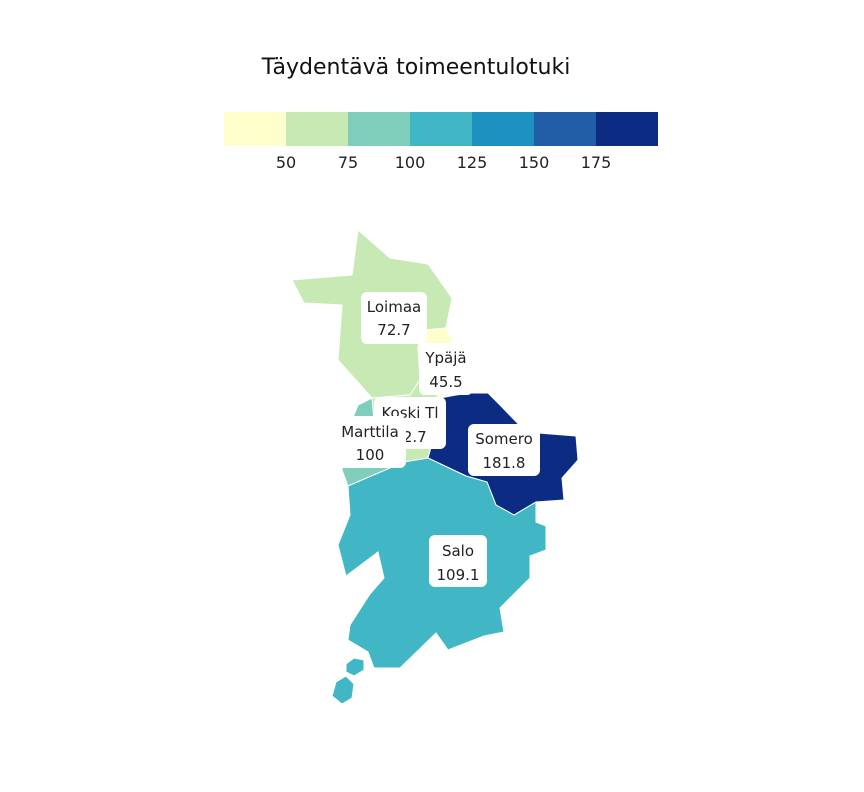 The height and width of the screenshot is (792, 864). What do you see at coordinates (370, 442) in the screenshot?
I see `label-marttila: Marttila 100` at bounding box center [370, 442].